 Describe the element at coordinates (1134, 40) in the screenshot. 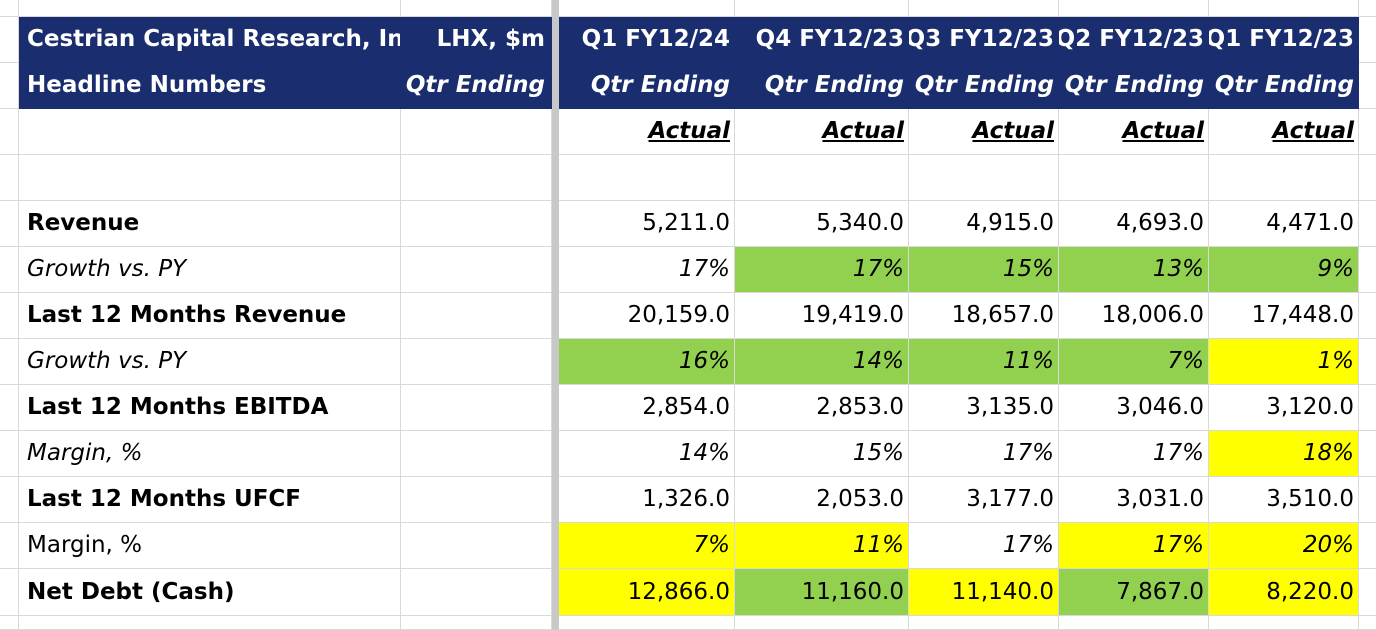

I see `period-header: Q2 FY12/23` at that location.